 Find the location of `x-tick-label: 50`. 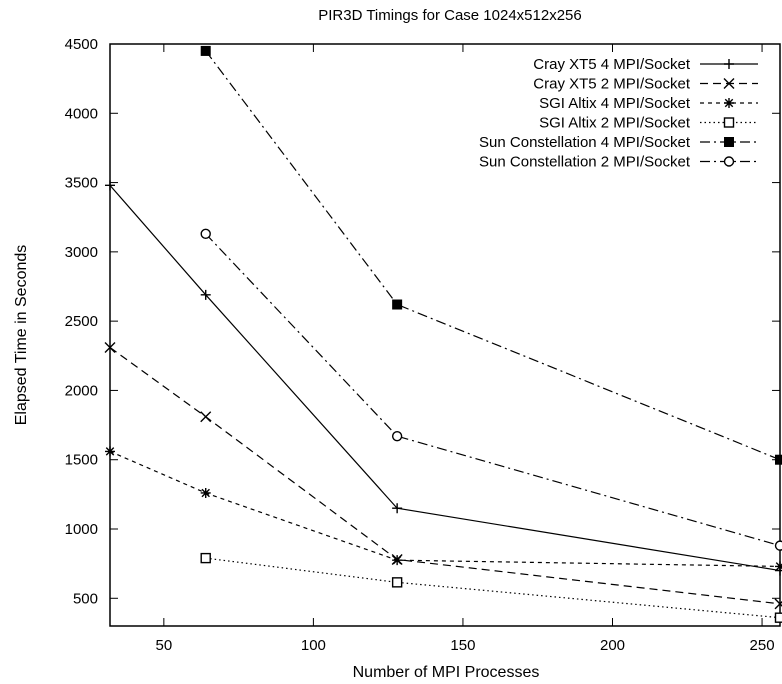

x-tick-label: 50 is located at coordinates (163, 645).